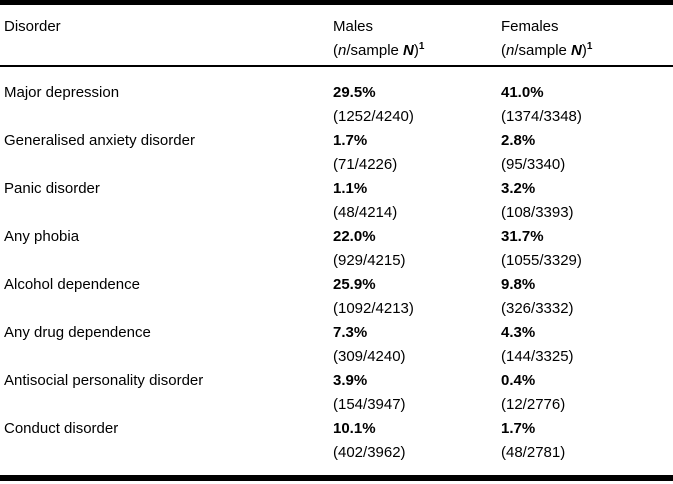 This screenshot has width=673, height=484. Describe the element at coordinates (166, 36) in the screenshot. I see `column-header-disorder: Disorder` at that location.